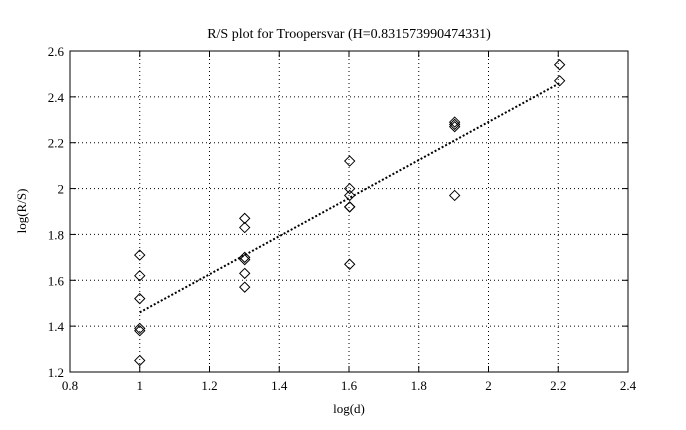  I want to click on y-tick-label: 1.4, so click(56, 326).